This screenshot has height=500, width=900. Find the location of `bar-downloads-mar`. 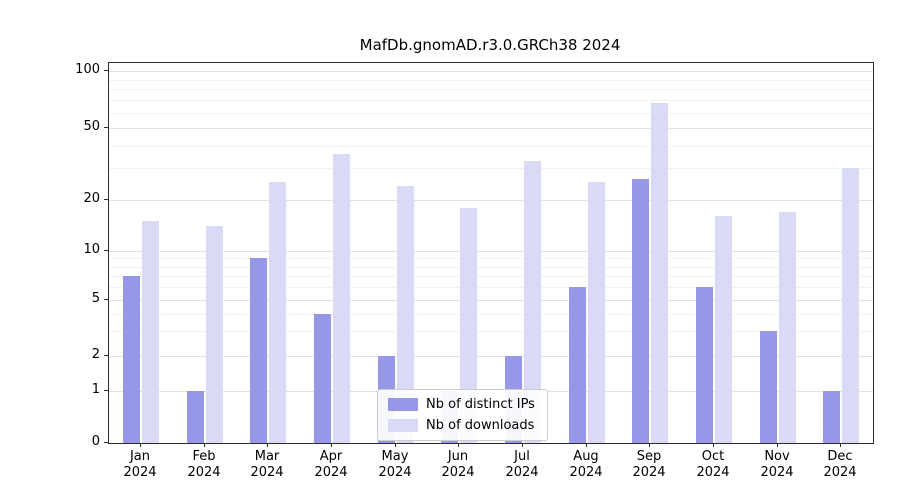

bar-downloads-mar is located at coordinates (277, 312).